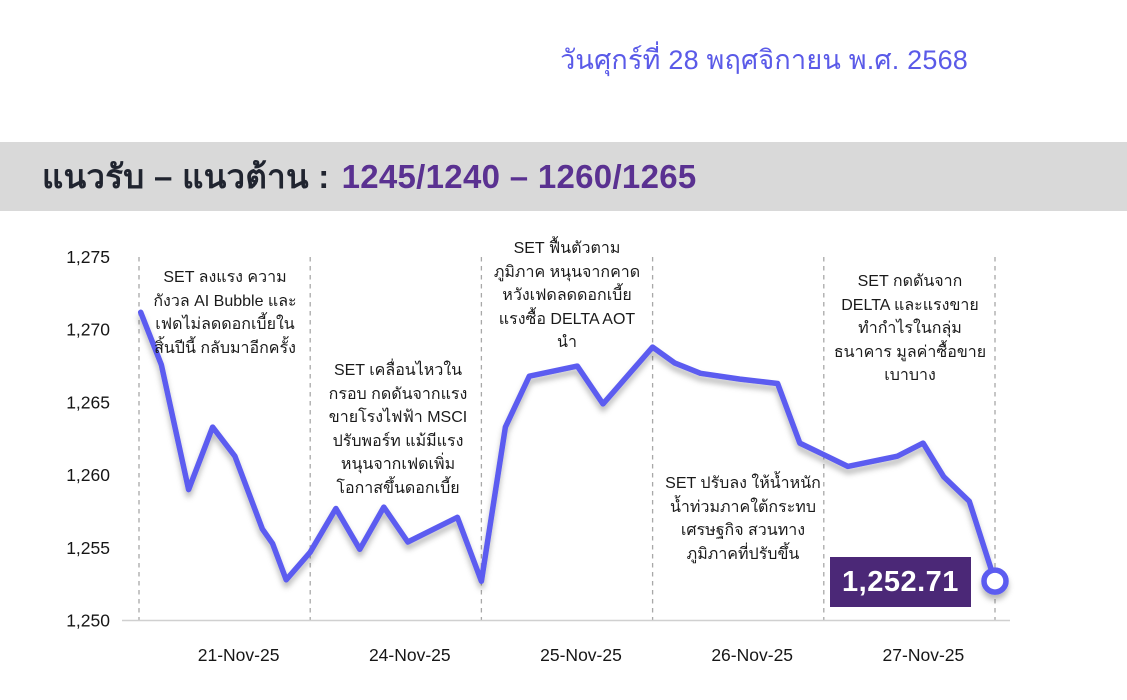  What do you see at coordinates (88, 439) in the screenshot?
I see `y-axis-tick-labels: 1,275 1,270 1,265 1,260 1,255 1,250` at bounding box center [88, 439].